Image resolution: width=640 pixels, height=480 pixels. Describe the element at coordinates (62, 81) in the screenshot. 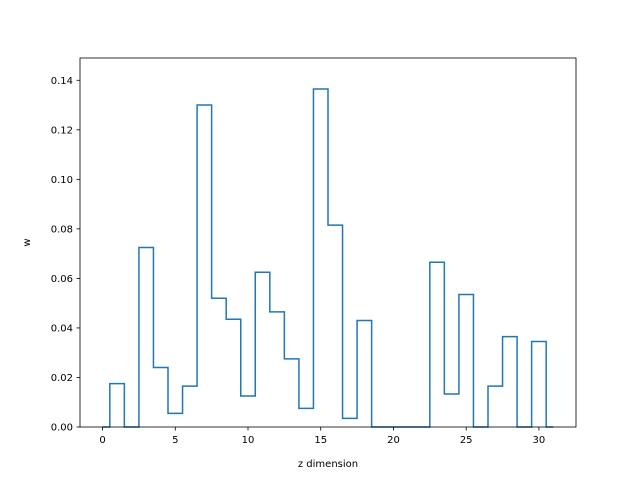

I see `y-tick-label: 0.14` at that location.